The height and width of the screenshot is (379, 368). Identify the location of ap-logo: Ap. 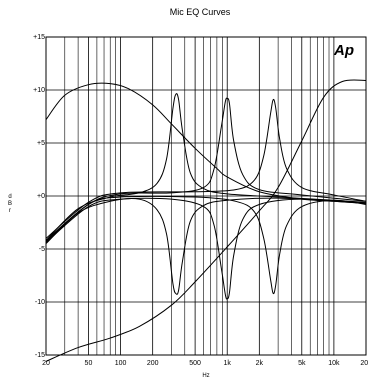
(343, 50).